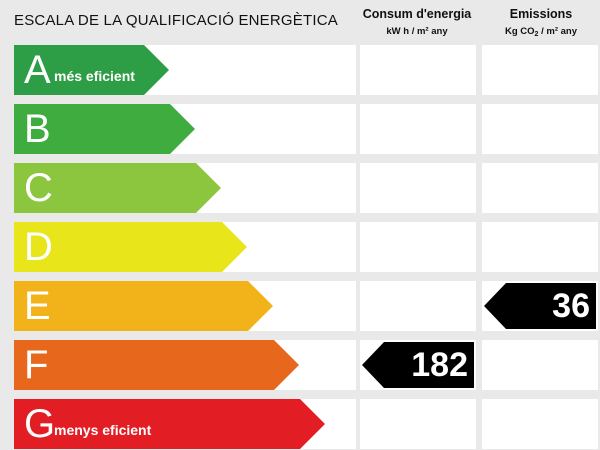 The image size is (600, 450). Describe the element at coordinates (418, 129) in the screenshot. I see `consum-cell-b` at that location.